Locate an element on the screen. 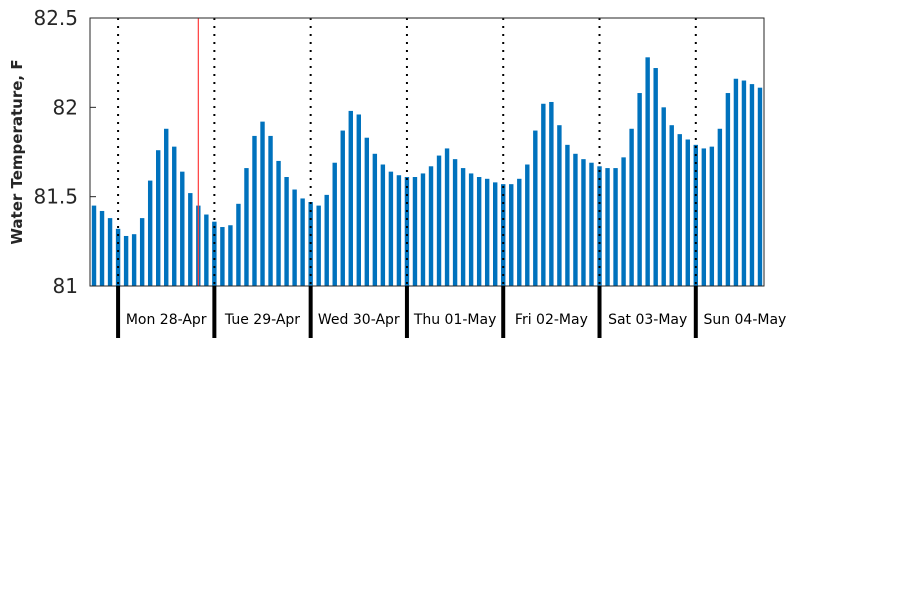  y-tick-label: 81 is located at coordinates (65, 286).